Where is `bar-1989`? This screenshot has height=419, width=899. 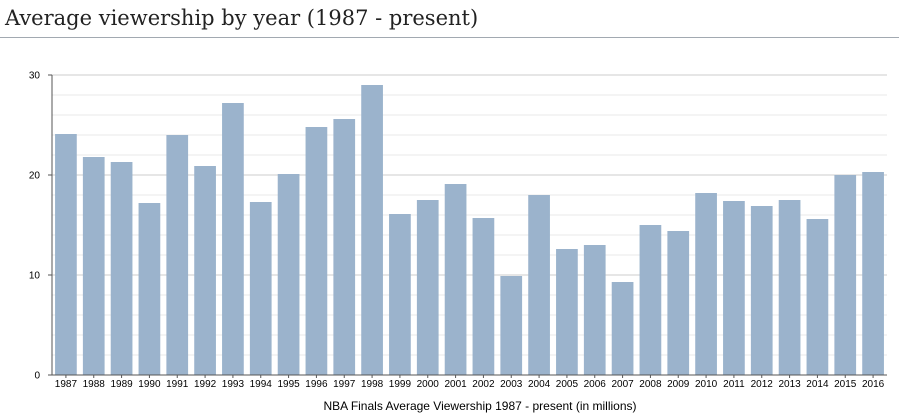
bar-1989 is located at coordinates (121, 268).